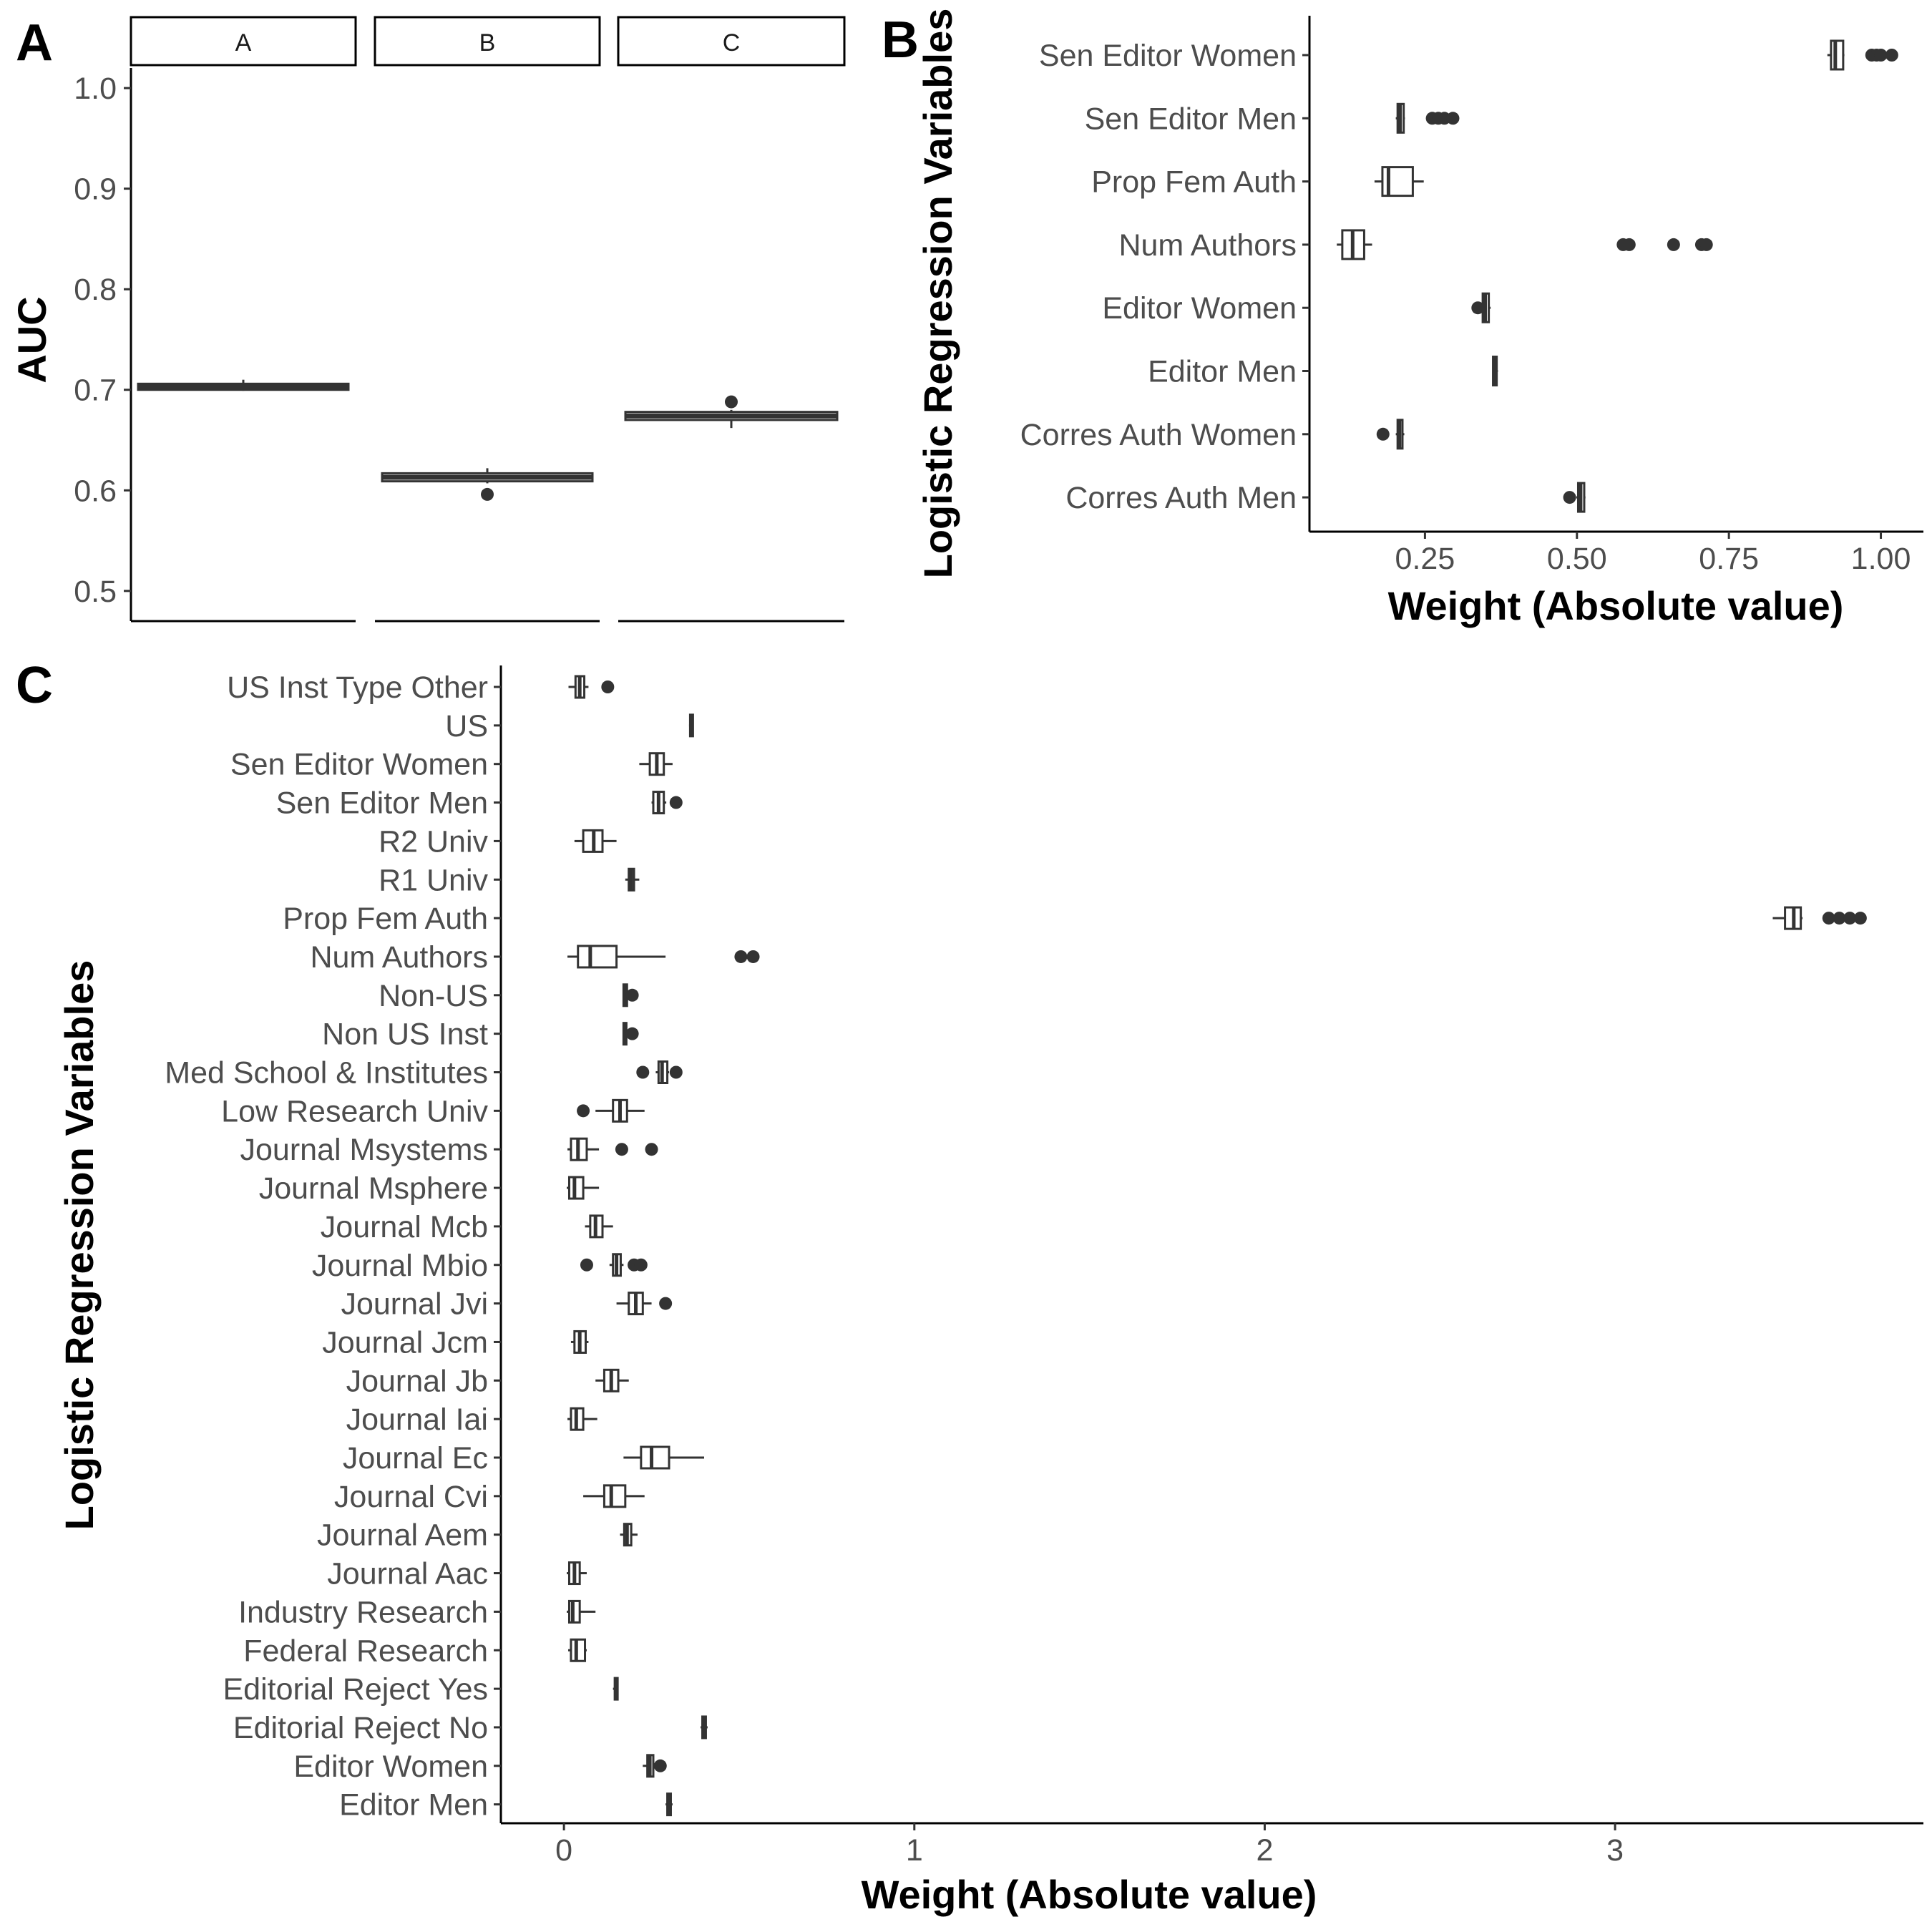 This screenshot has width=1932, height=1932. What do you see at coordinates (1191, 119) in the screenshot?
I see `panel-b-category-label: Sen Editor Men` at bounding box center [1191, 119].